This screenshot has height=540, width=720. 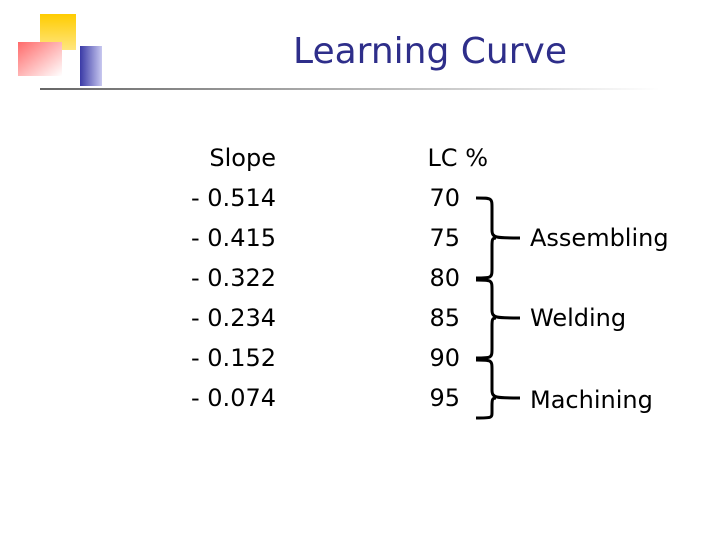 What do you see at coordinates (233, 358) in the screenshot?
I see `slope-value: - 0.152` at bounding box center [233, 358].